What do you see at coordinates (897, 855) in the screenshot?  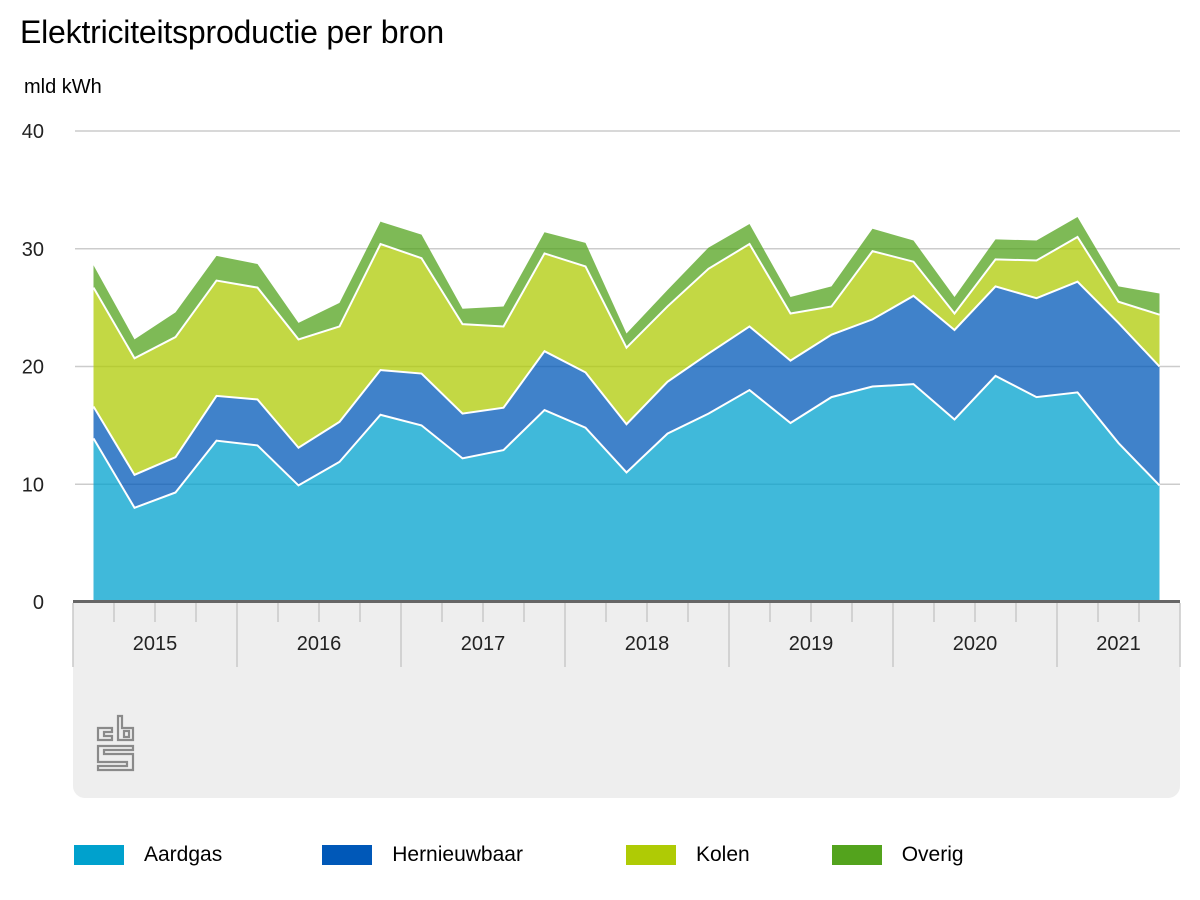 I see `legend-item-overig: Overig` at bounding box center [897, 855].